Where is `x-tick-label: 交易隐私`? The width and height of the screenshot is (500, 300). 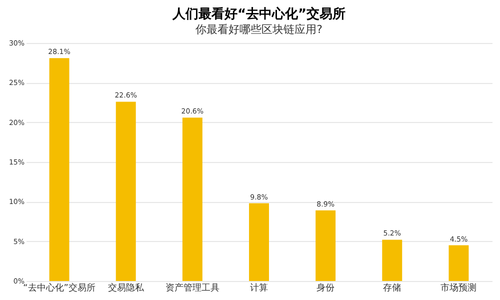 x-tick-label: 交易隐私 is located at coordinates (126, 288).